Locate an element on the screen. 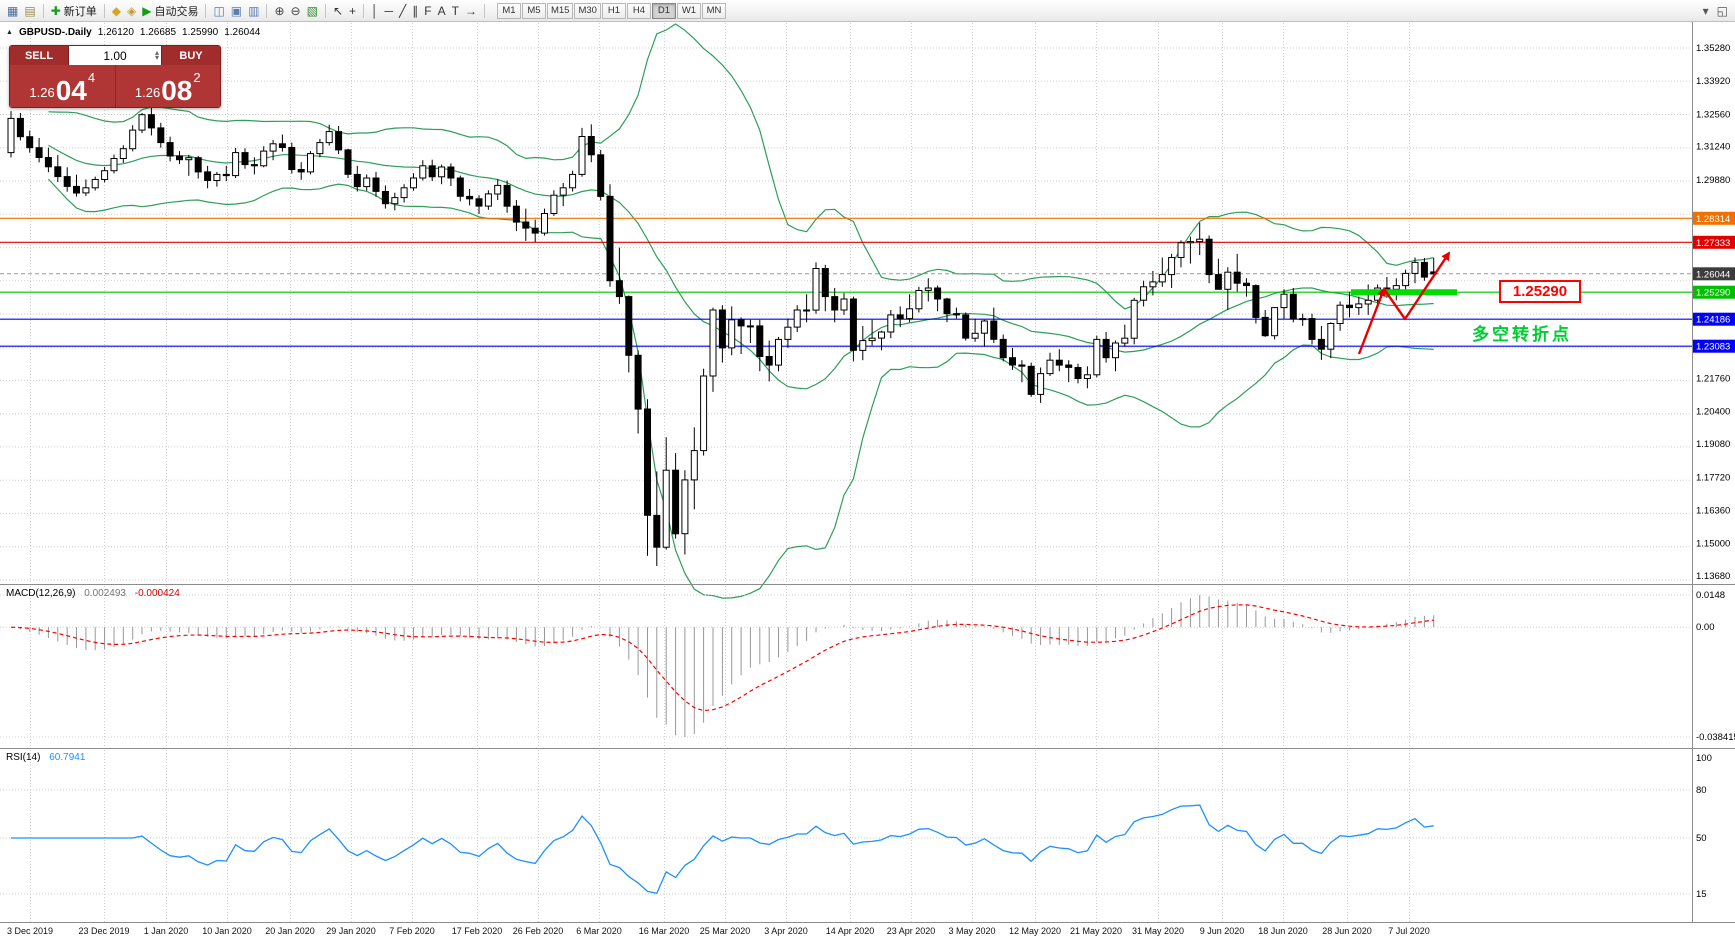 The image size is (1735, 943). price-scale-label: 1.31240 is located at coordinates (1713, 147).